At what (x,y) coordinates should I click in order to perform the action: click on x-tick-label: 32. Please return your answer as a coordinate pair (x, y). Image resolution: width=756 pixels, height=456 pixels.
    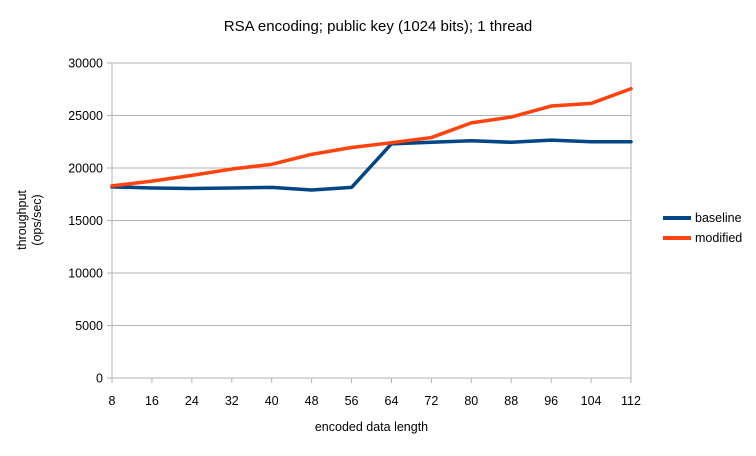
    Looking at the image, I should click on (232, 401).